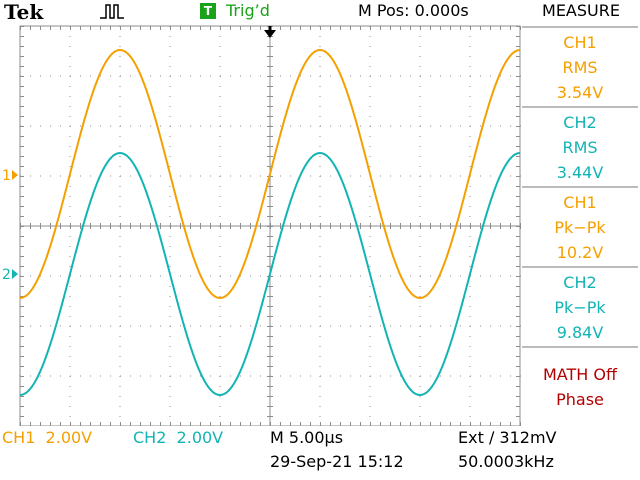 The width and height of the screenshot is (640, 480). What do you see at coordinates (580, 332) in the screenshot?
I see `measurement-value: 9.84V` at bounding box center [580, 332].